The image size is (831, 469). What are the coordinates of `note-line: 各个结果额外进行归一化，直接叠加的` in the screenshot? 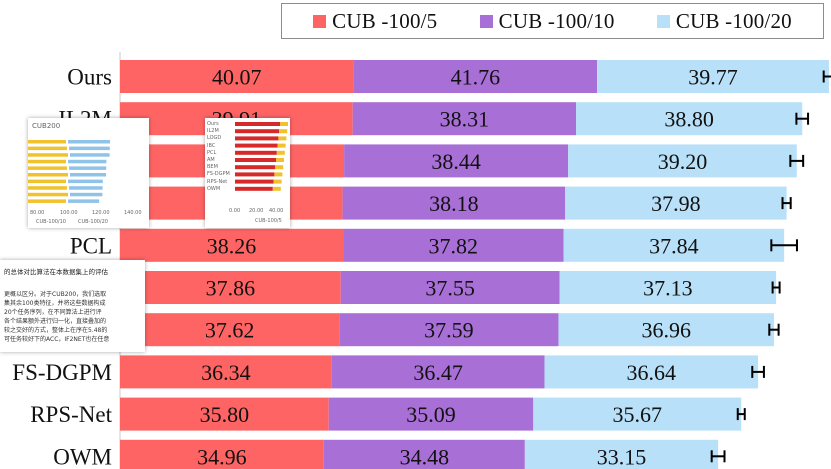 It's located at (55, 321).